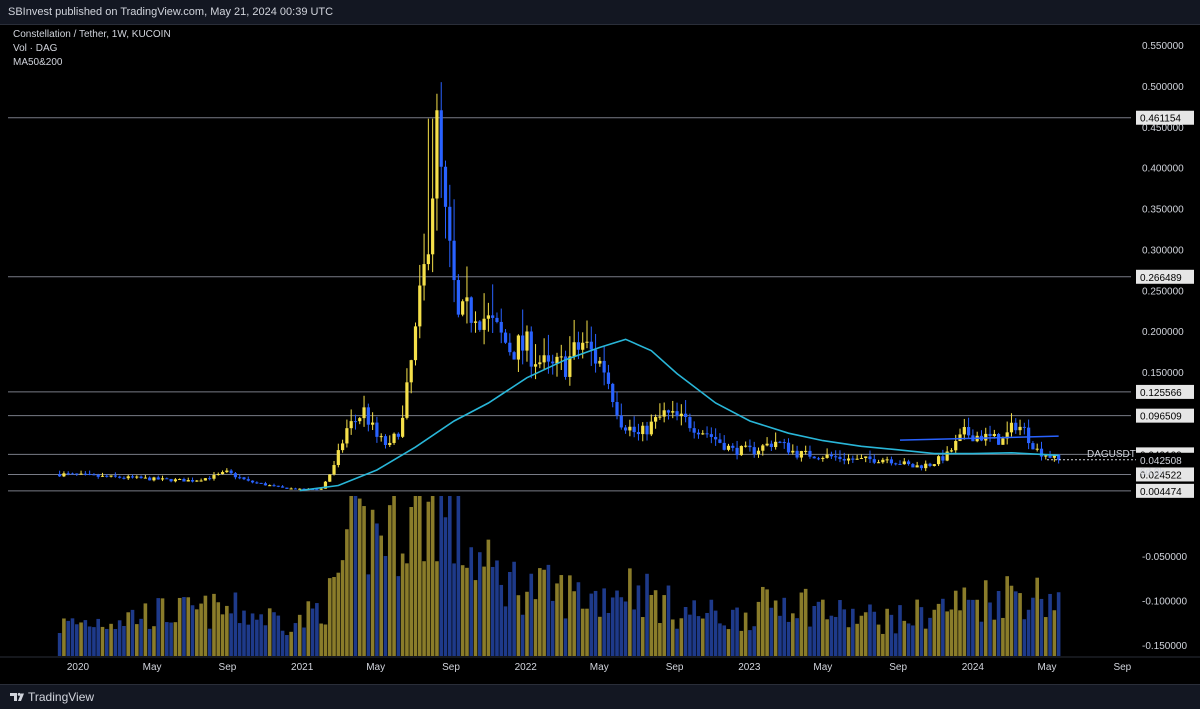 The image size is (1200, 709). What do you see at coordinates (1111, 454) in the screenshot?
I see `symbol-label: DAGUSDT` at bounding box center [1111, 454].